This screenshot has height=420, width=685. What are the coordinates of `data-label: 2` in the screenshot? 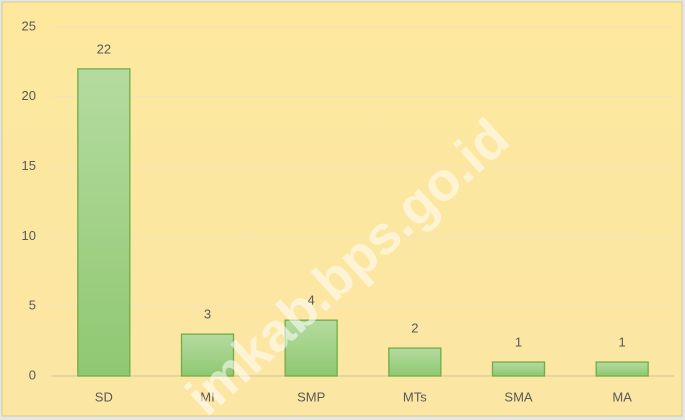 It's located at (414, 328).